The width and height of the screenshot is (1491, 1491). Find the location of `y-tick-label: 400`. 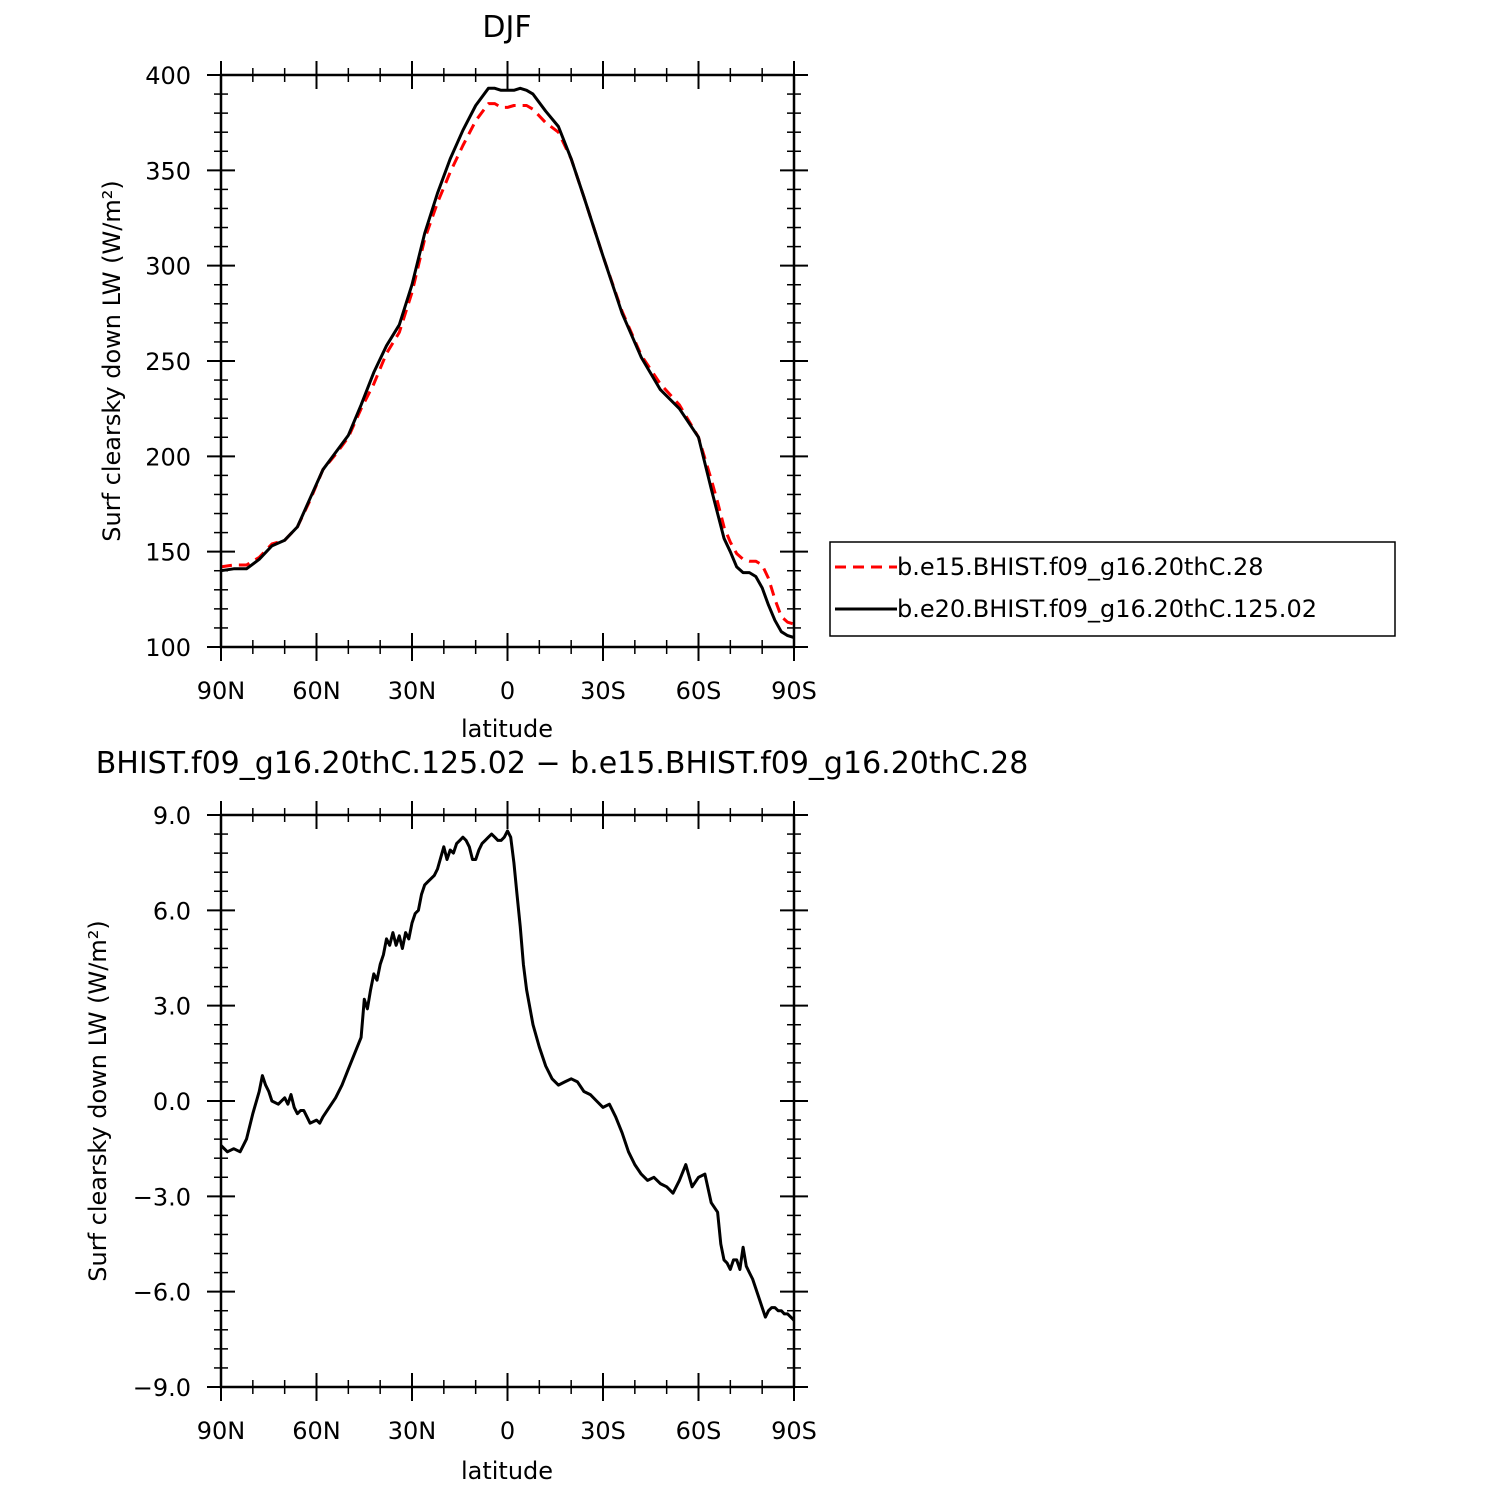

y-tick-label: 400 is located at coordinates (168, 76).